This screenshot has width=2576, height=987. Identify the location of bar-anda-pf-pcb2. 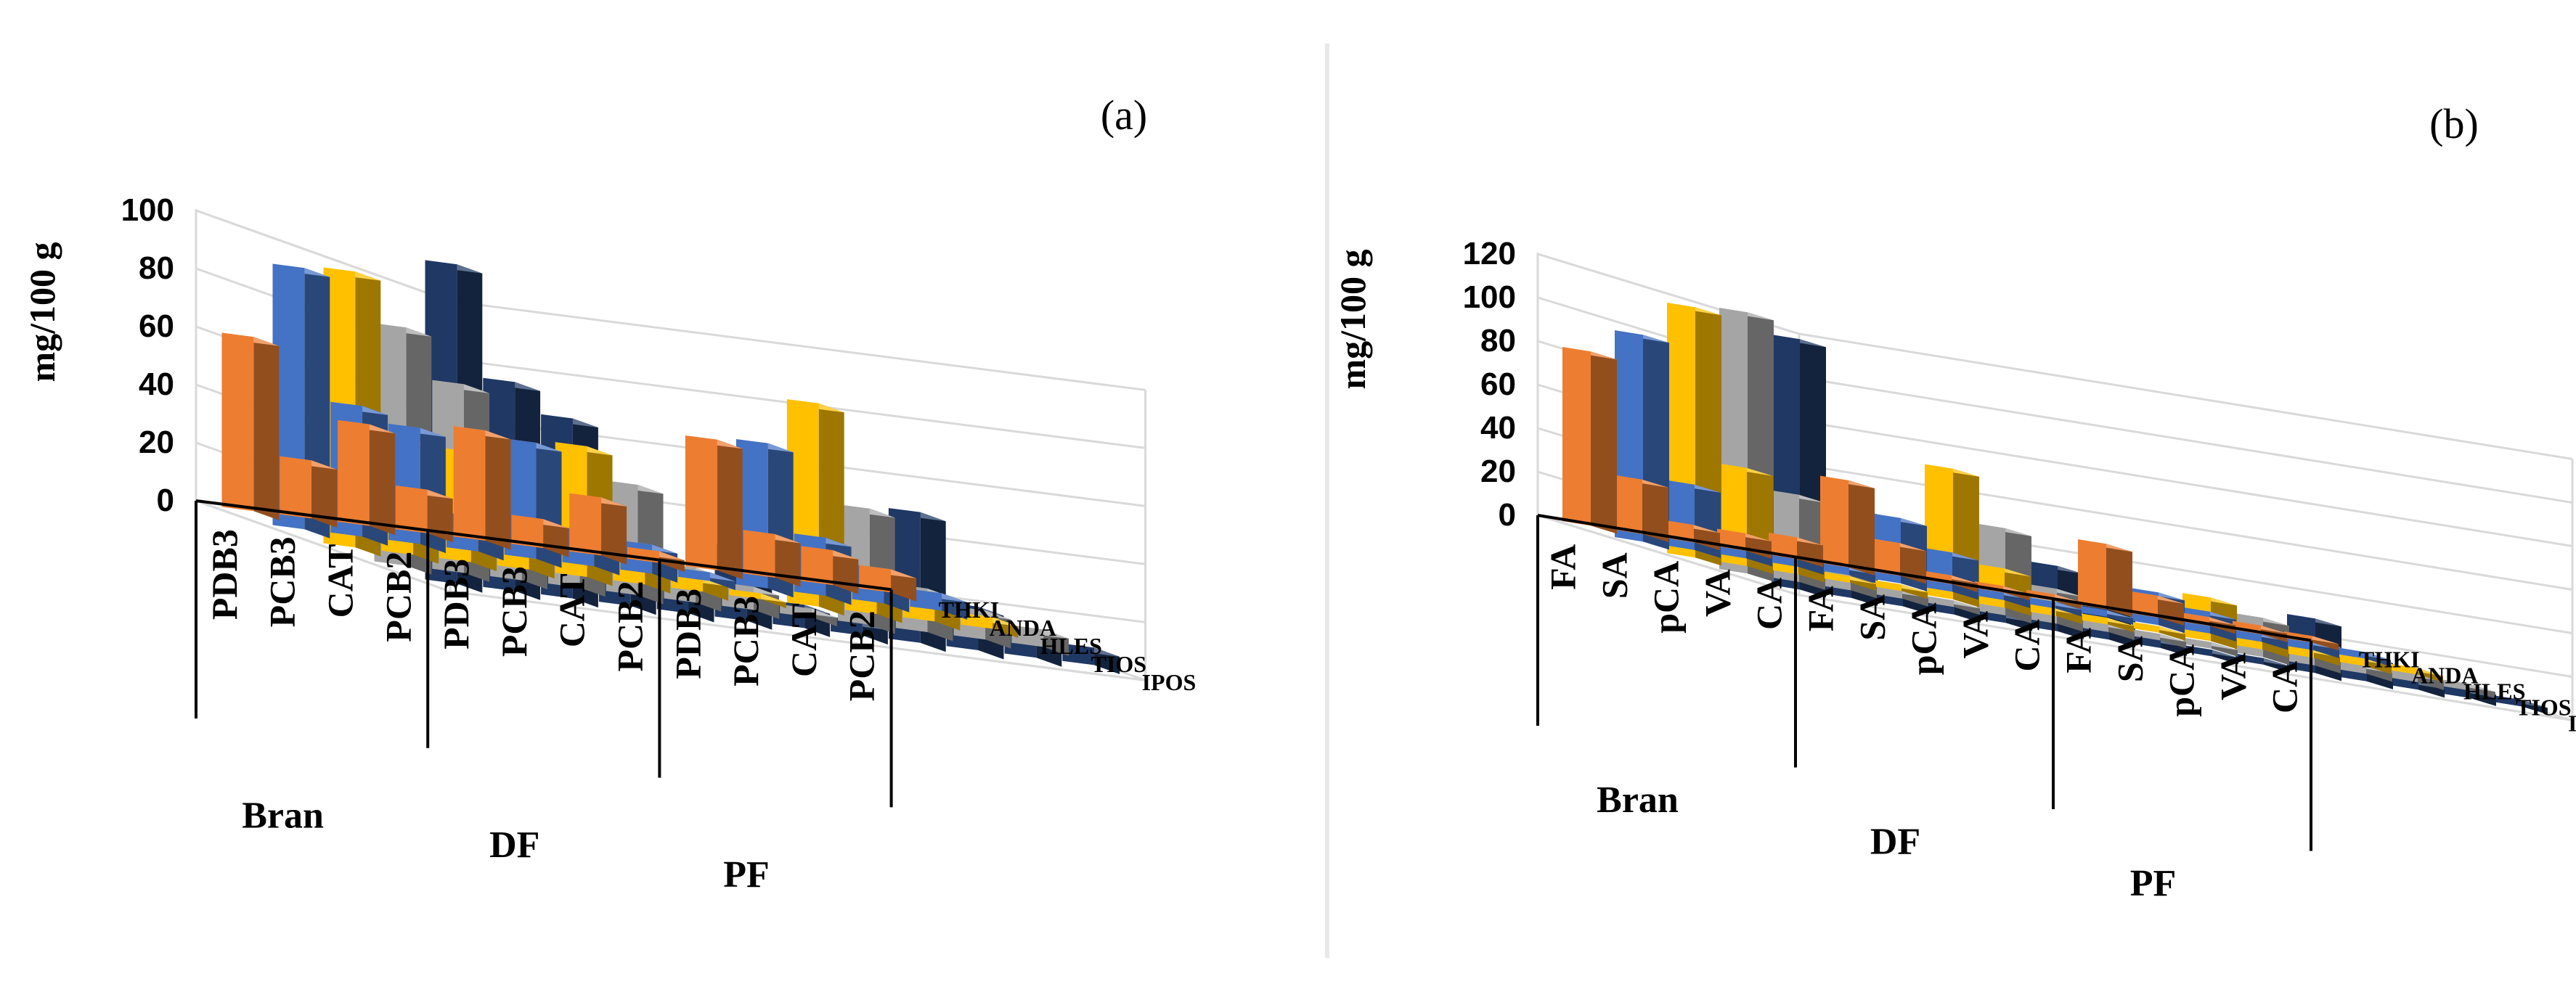
(939, 604).